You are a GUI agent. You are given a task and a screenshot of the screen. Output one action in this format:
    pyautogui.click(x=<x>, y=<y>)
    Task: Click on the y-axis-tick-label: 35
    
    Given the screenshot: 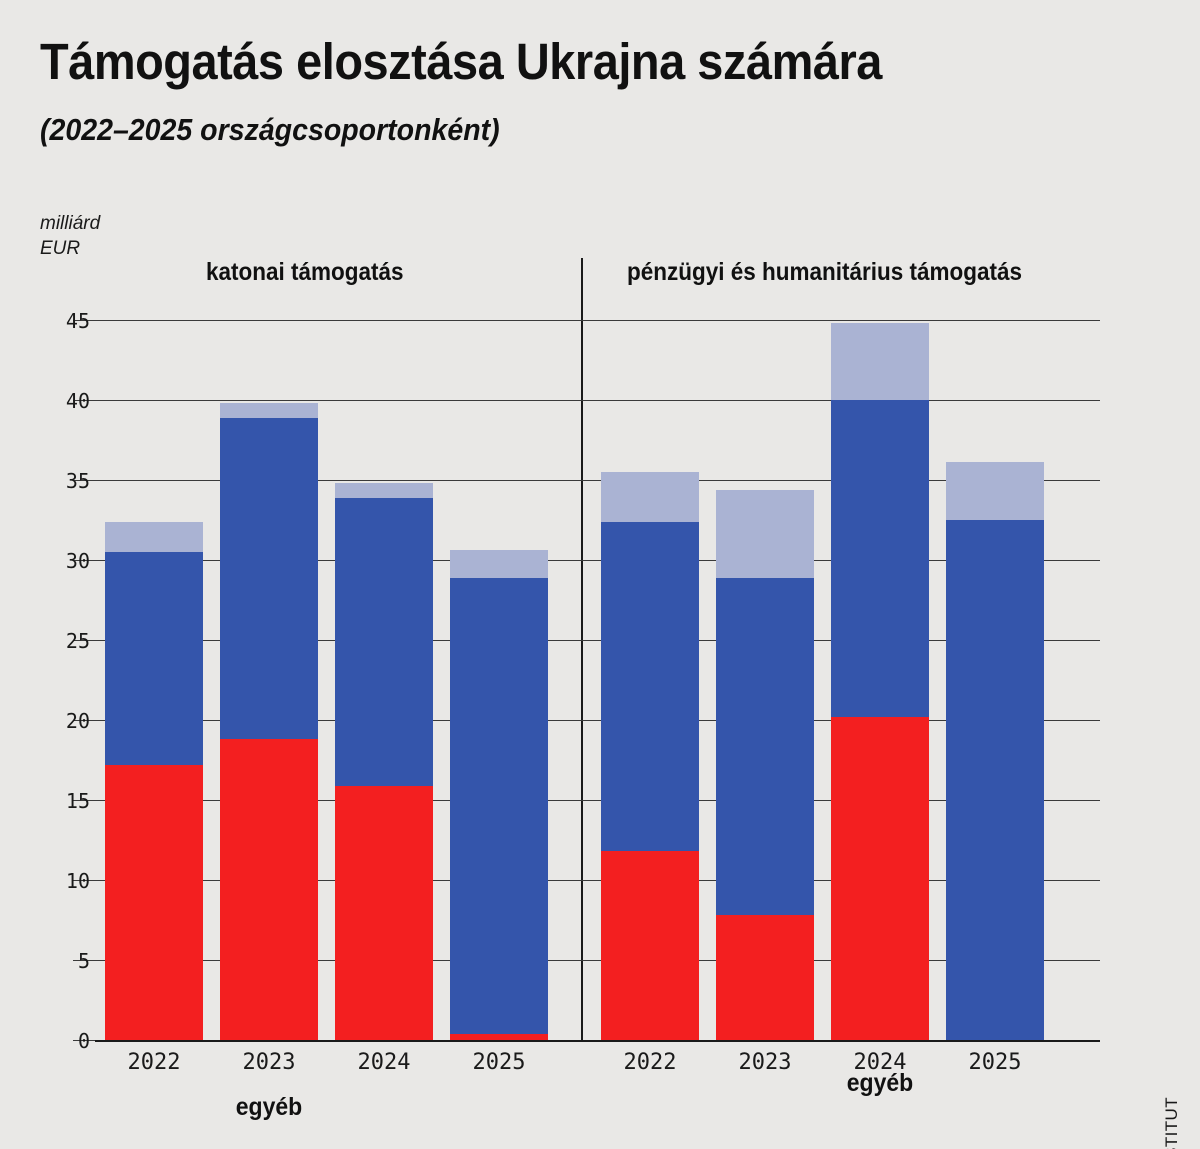 What is the action you would take?
    pyautogui.click(x=77, y=481)
    